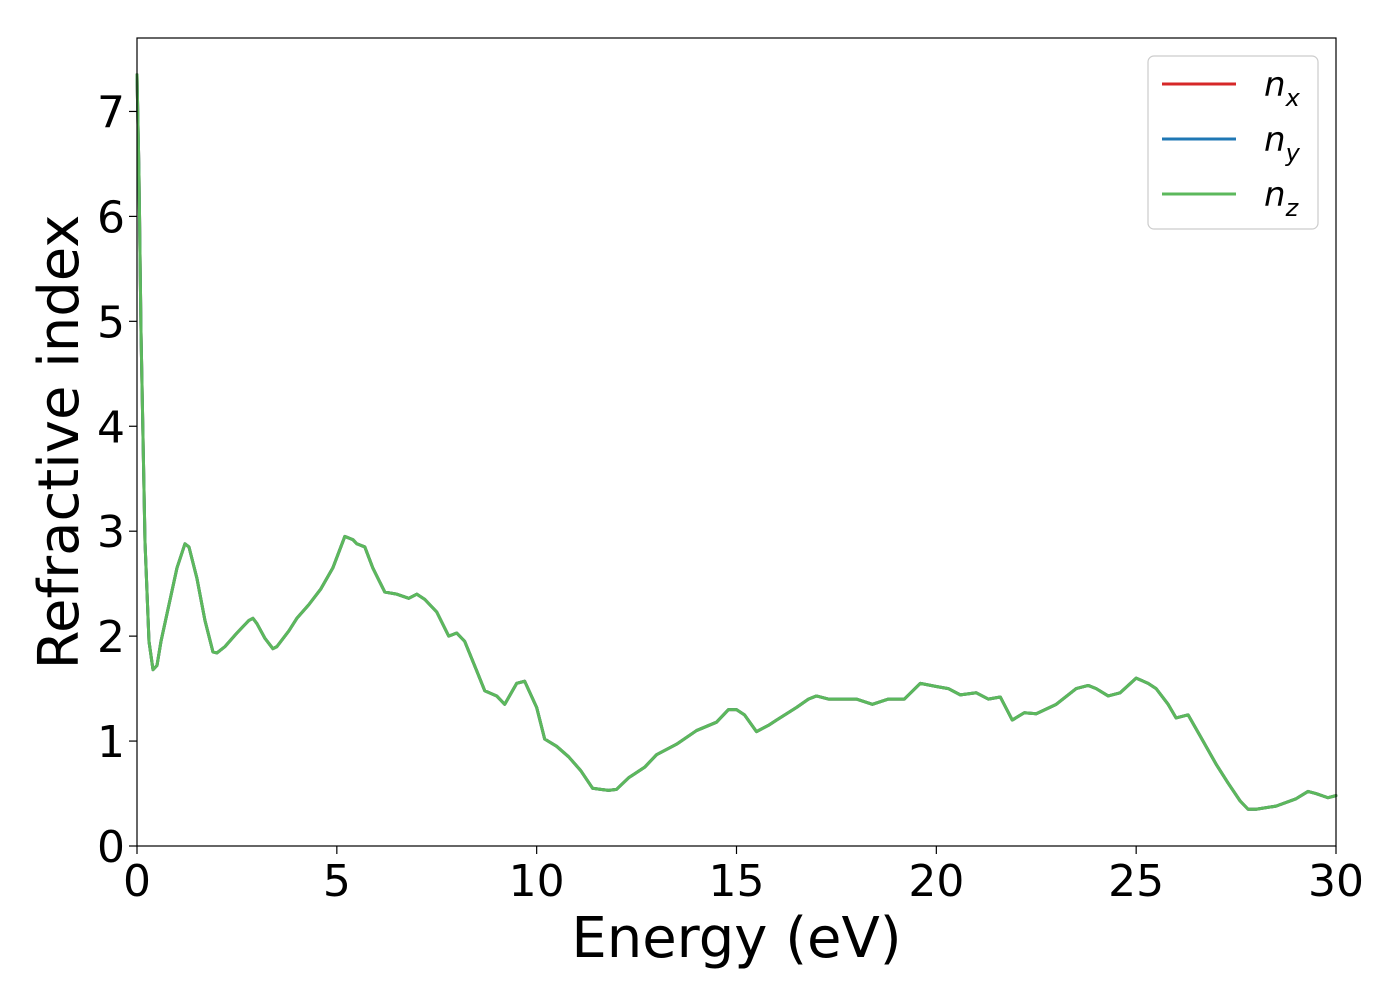 This screenshot has height=1000, width=1400. What do you see at coordinates (111, 742) in the screenshot?
I see `y-tick-label: 1` at bounding box center [111, 742].